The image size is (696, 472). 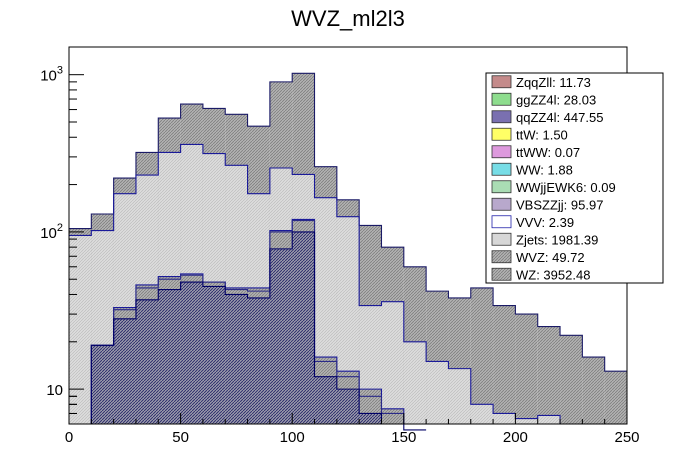 I want to click on x-tick-label-0: 0, so click(x=69, y=437).